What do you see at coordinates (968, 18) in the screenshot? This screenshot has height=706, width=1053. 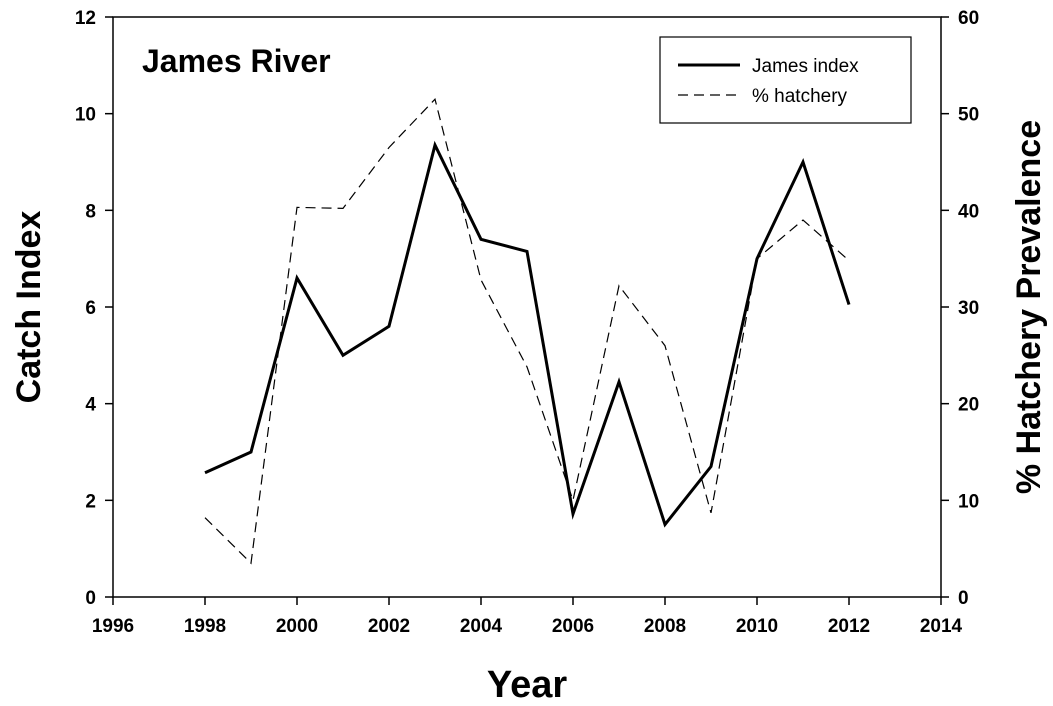 I see `y2-tick-label: 60` at bounding box center [968, 18].